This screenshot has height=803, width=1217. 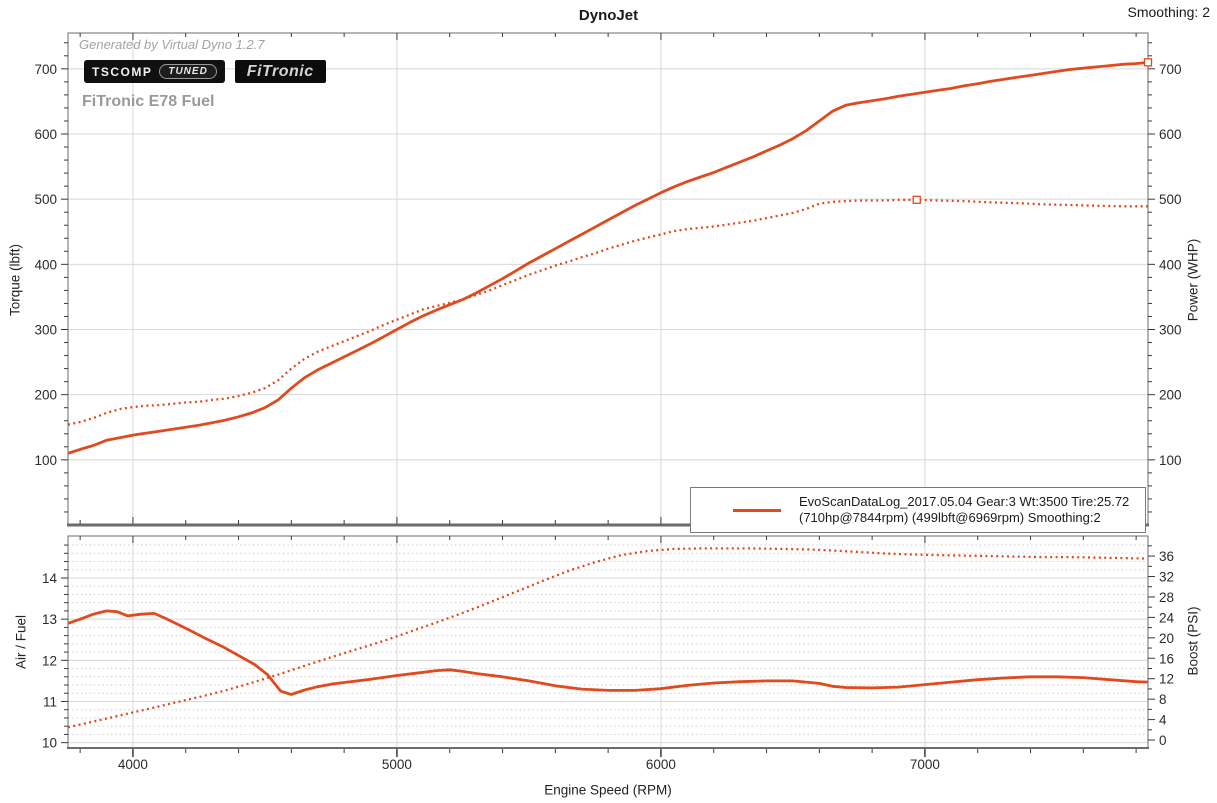 What do you see at coordinates (1166, 597) in the screenshot?
I see `tick-label: 28` at bounding box center [1166, 597].